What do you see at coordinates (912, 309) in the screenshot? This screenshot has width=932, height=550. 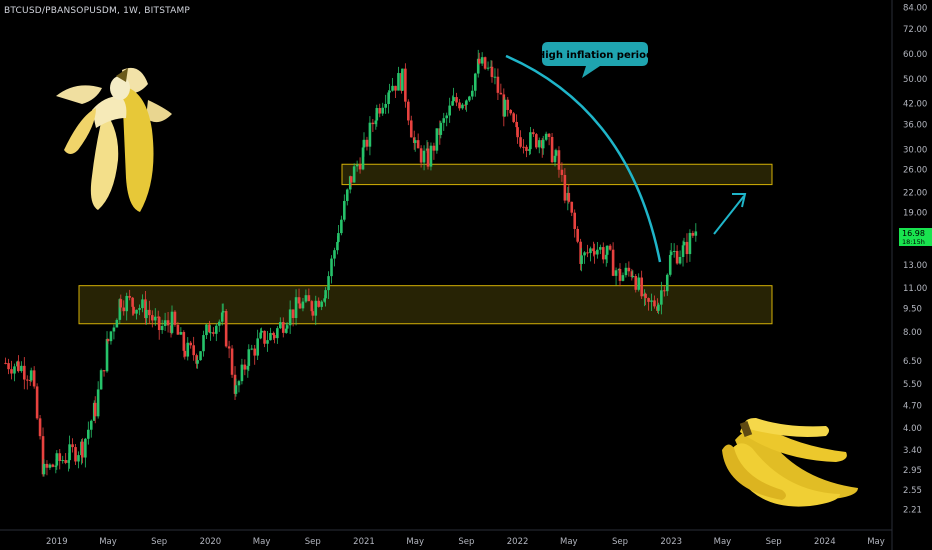 I see `y-tick-label: 9.50` at bounding box center [912, 309].